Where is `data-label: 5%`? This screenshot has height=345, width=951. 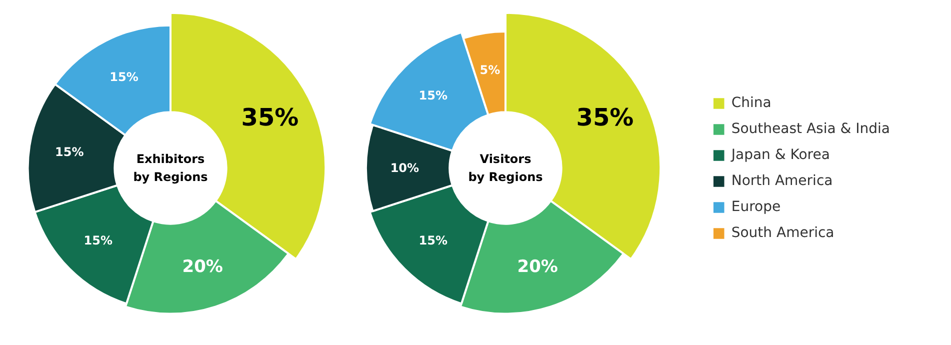 data-label: 5% is located at coordinates (490, 69).